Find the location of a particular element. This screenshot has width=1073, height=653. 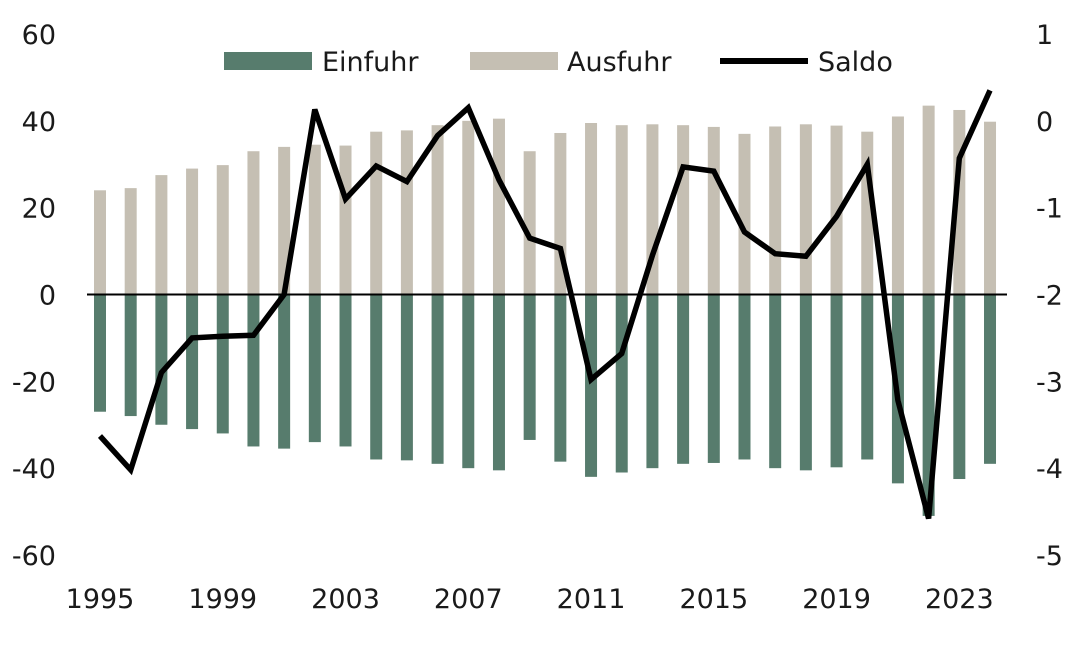

legend-swatch-ausfuhr is located at coordinates (514, 61).